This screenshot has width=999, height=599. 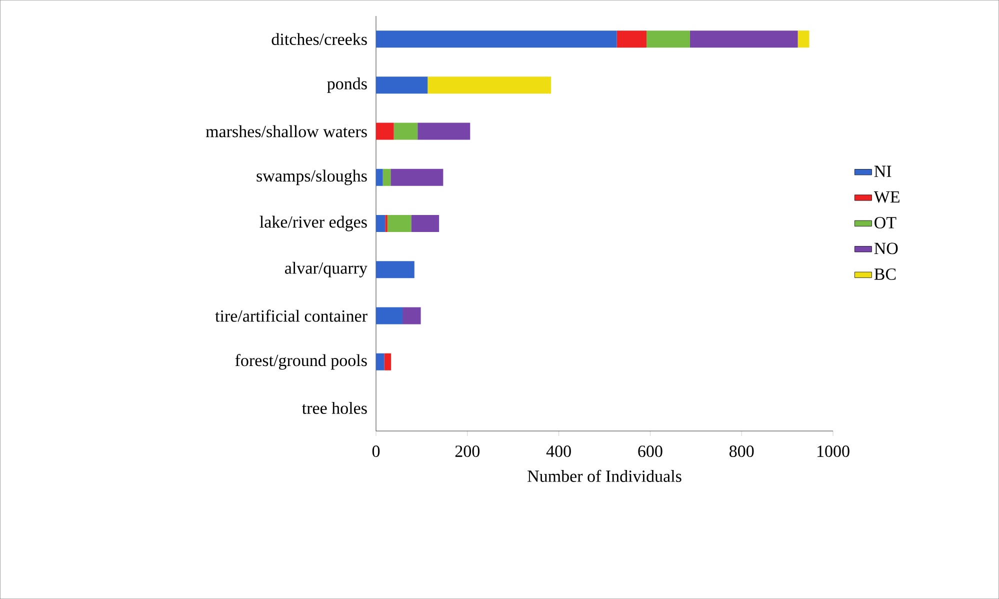 What do you see at coordinates (301, 362) in the screenshot?
I see `y-tick-label: forest/ground pools` at bounding box center [301, 362].